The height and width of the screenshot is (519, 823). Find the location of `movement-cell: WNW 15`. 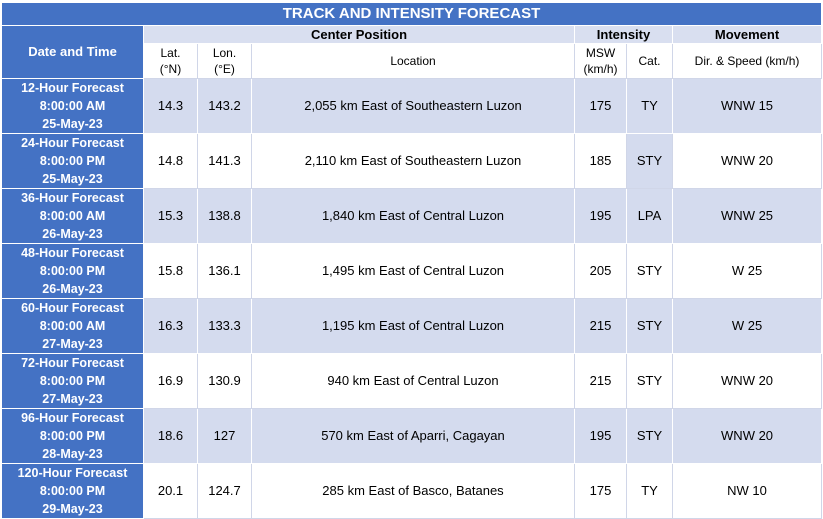

movement-cell: WNW 15 is located at coordinates (747, 106).